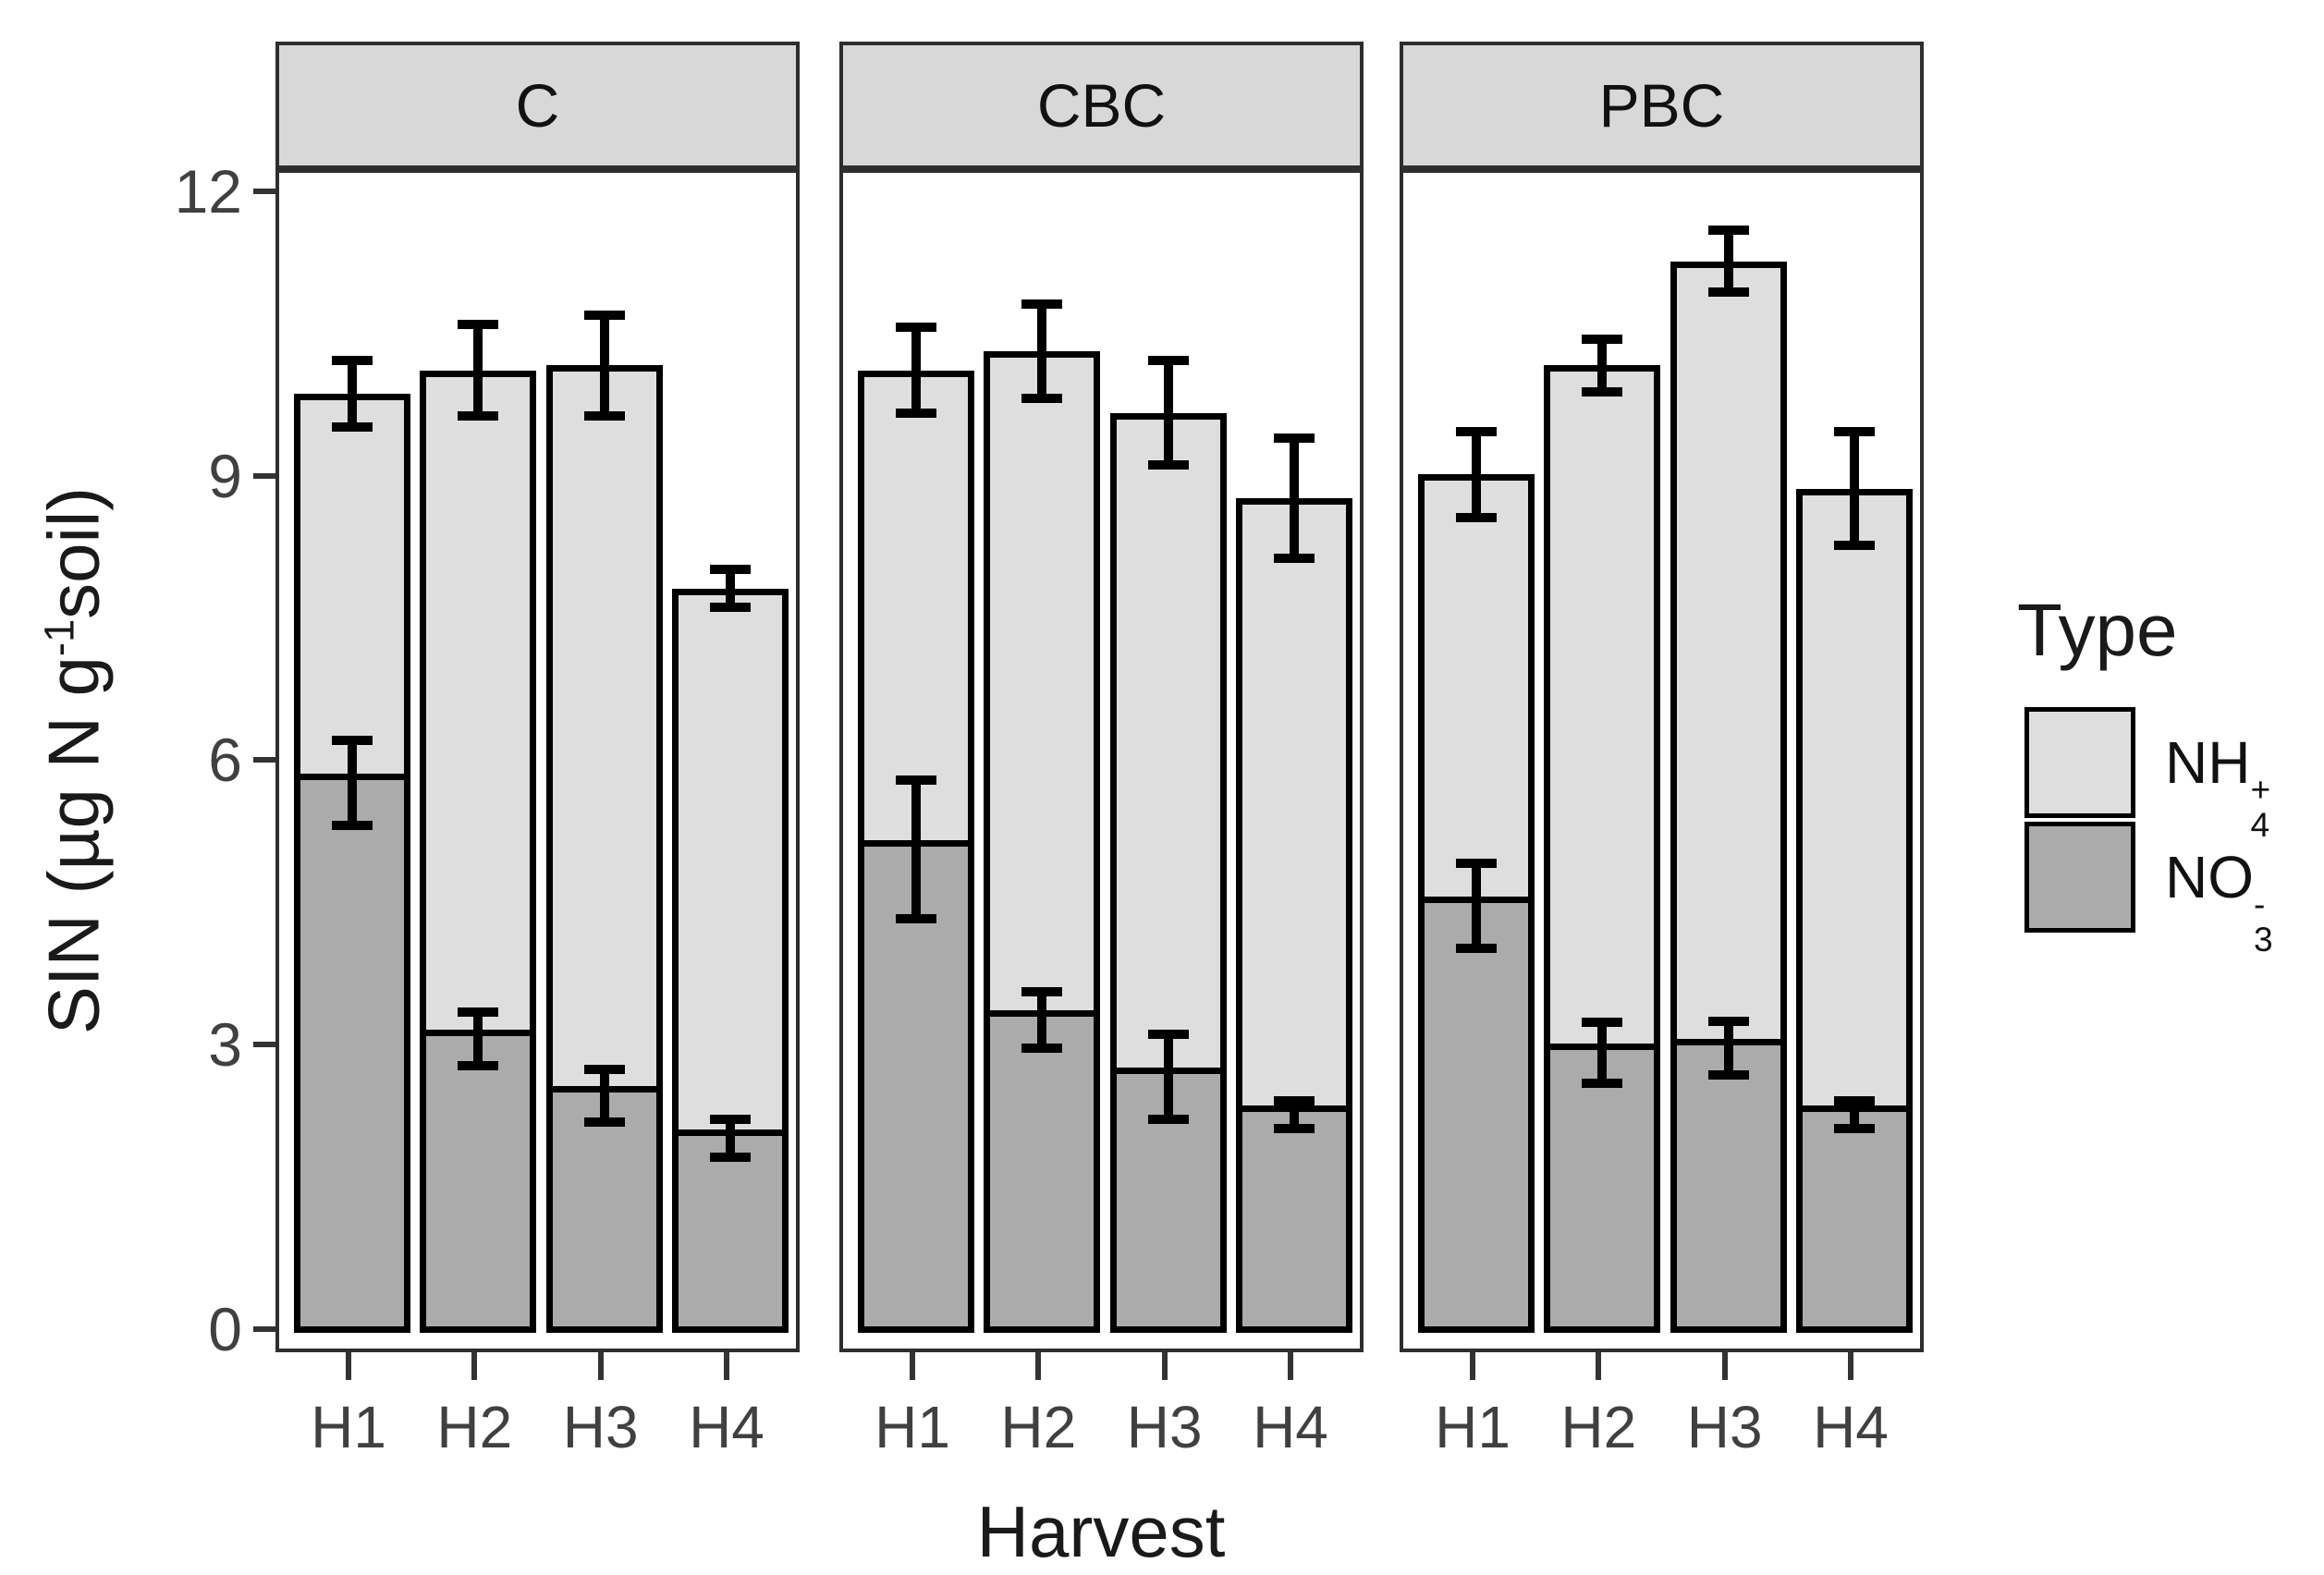  I want to click on legend-title: Type, so click(2097, 630).